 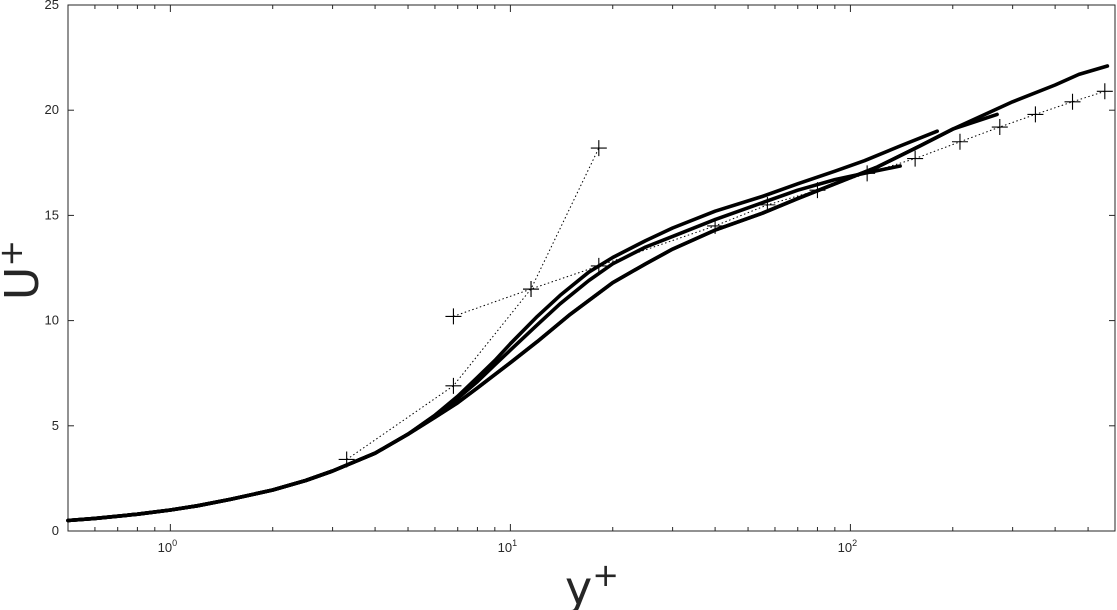 I want to click on x-tick-label: 10¹, so click(x=507, y=546).